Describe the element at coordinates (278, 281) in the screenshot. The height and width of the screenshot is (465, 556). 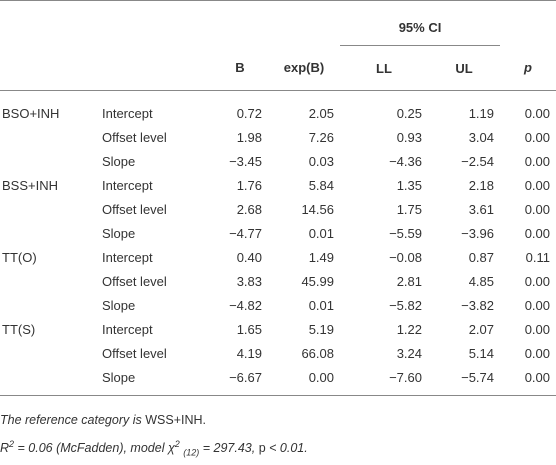
I see `table-row: Offset level 3.83 45.99 2.81 4.85 0.00` at that location.